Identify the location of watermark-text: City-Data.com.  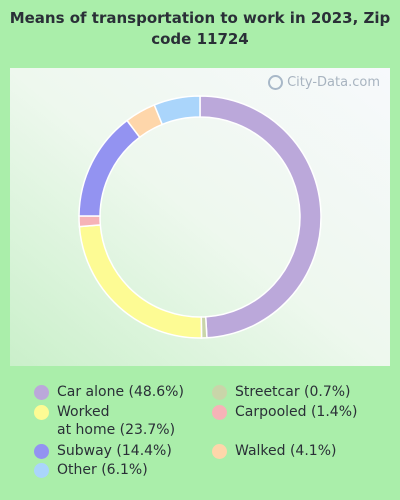
(333, 82).